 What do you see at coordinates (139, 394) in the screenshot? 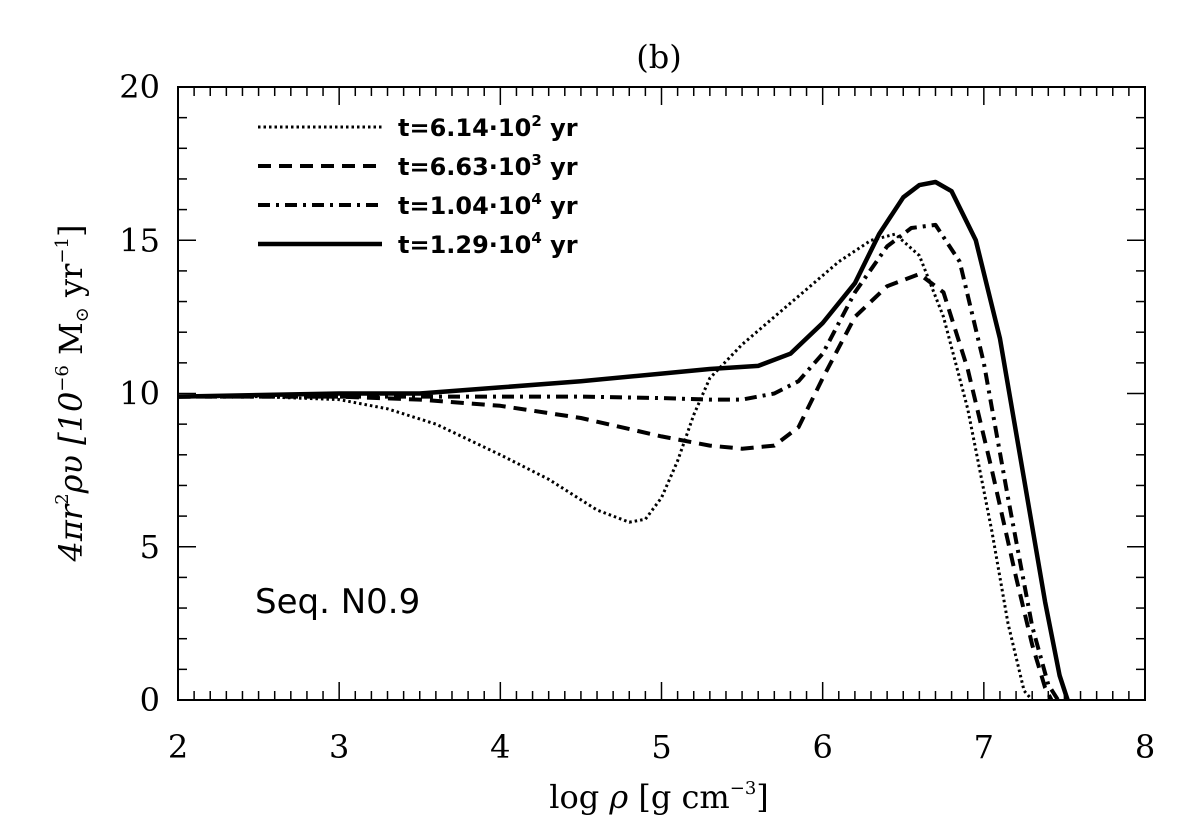
I see `y-tick-label: 10` at bounding box center [139, 394].